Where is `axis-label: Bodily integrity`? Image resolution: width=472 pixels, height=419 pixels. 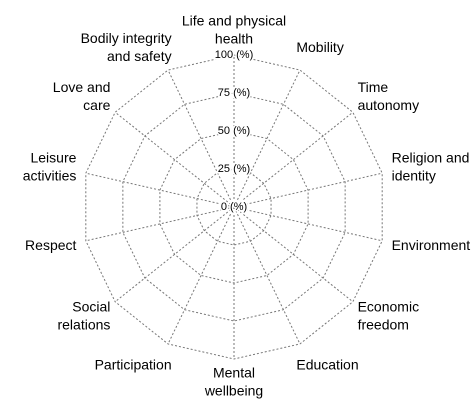 axis-label: Bodily integrity is located at coordinates (126, 38).